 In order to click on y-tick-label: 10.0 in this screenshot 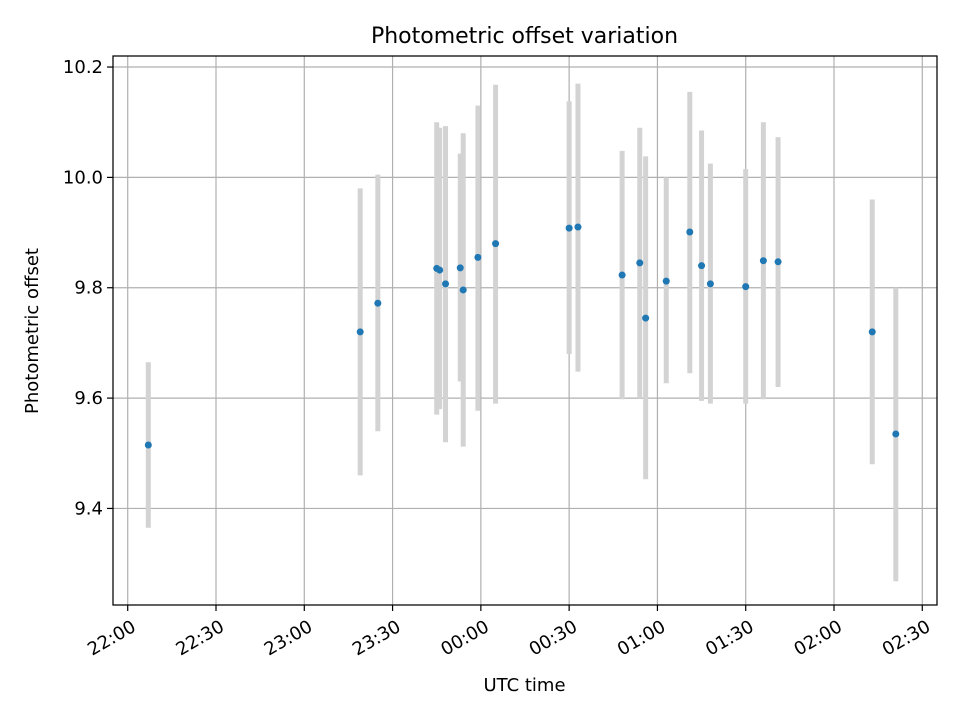, I will do `click(83, 177)`.